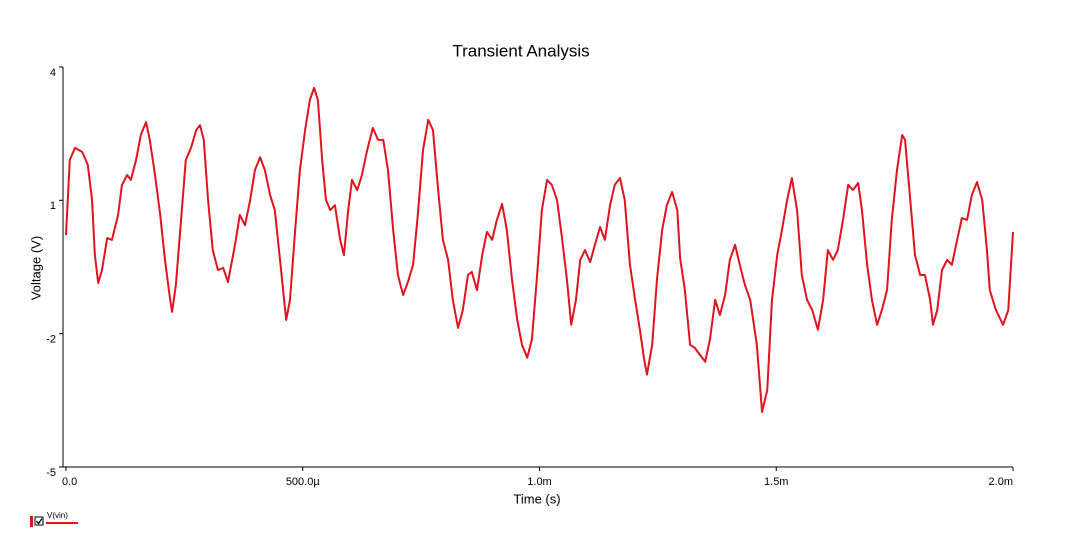 The height and width of the screenshot is (547, 1068). I want to click on legend-checkbox, so click(39, 521).